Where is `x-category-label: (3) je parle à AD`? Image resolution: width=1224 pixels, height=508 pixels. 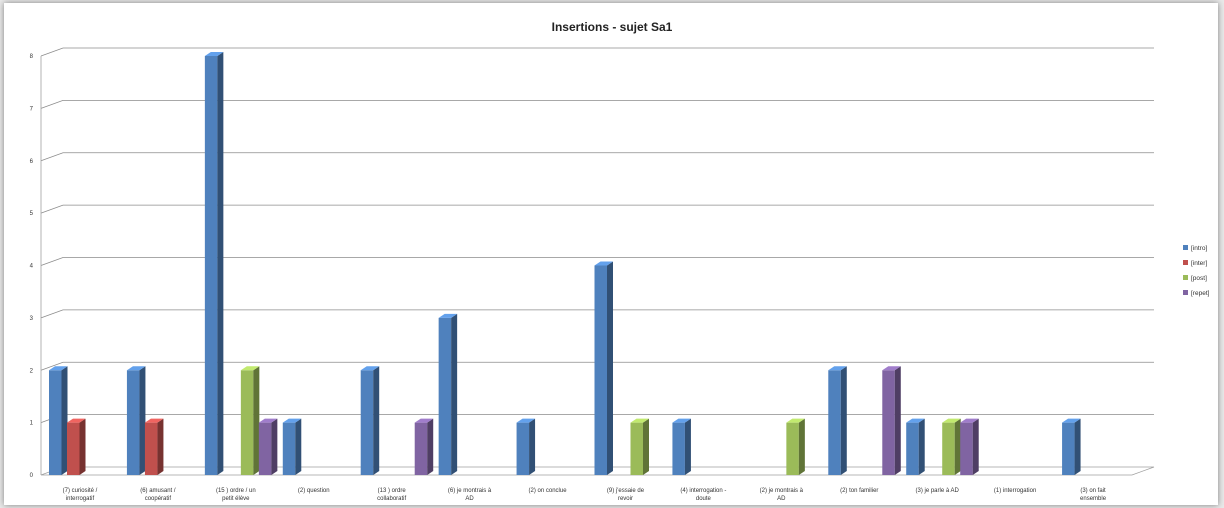 x-category-label: (3) je parle à AD is located at coordinates (937, 491).